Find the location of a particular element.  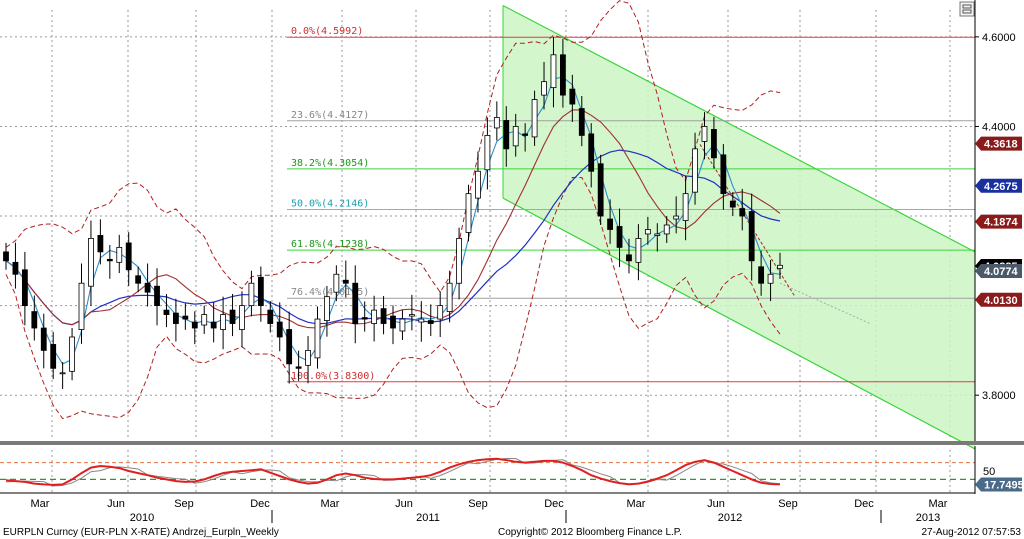

price-tick-label: 4.4000 is located at coordinates (999, 127).